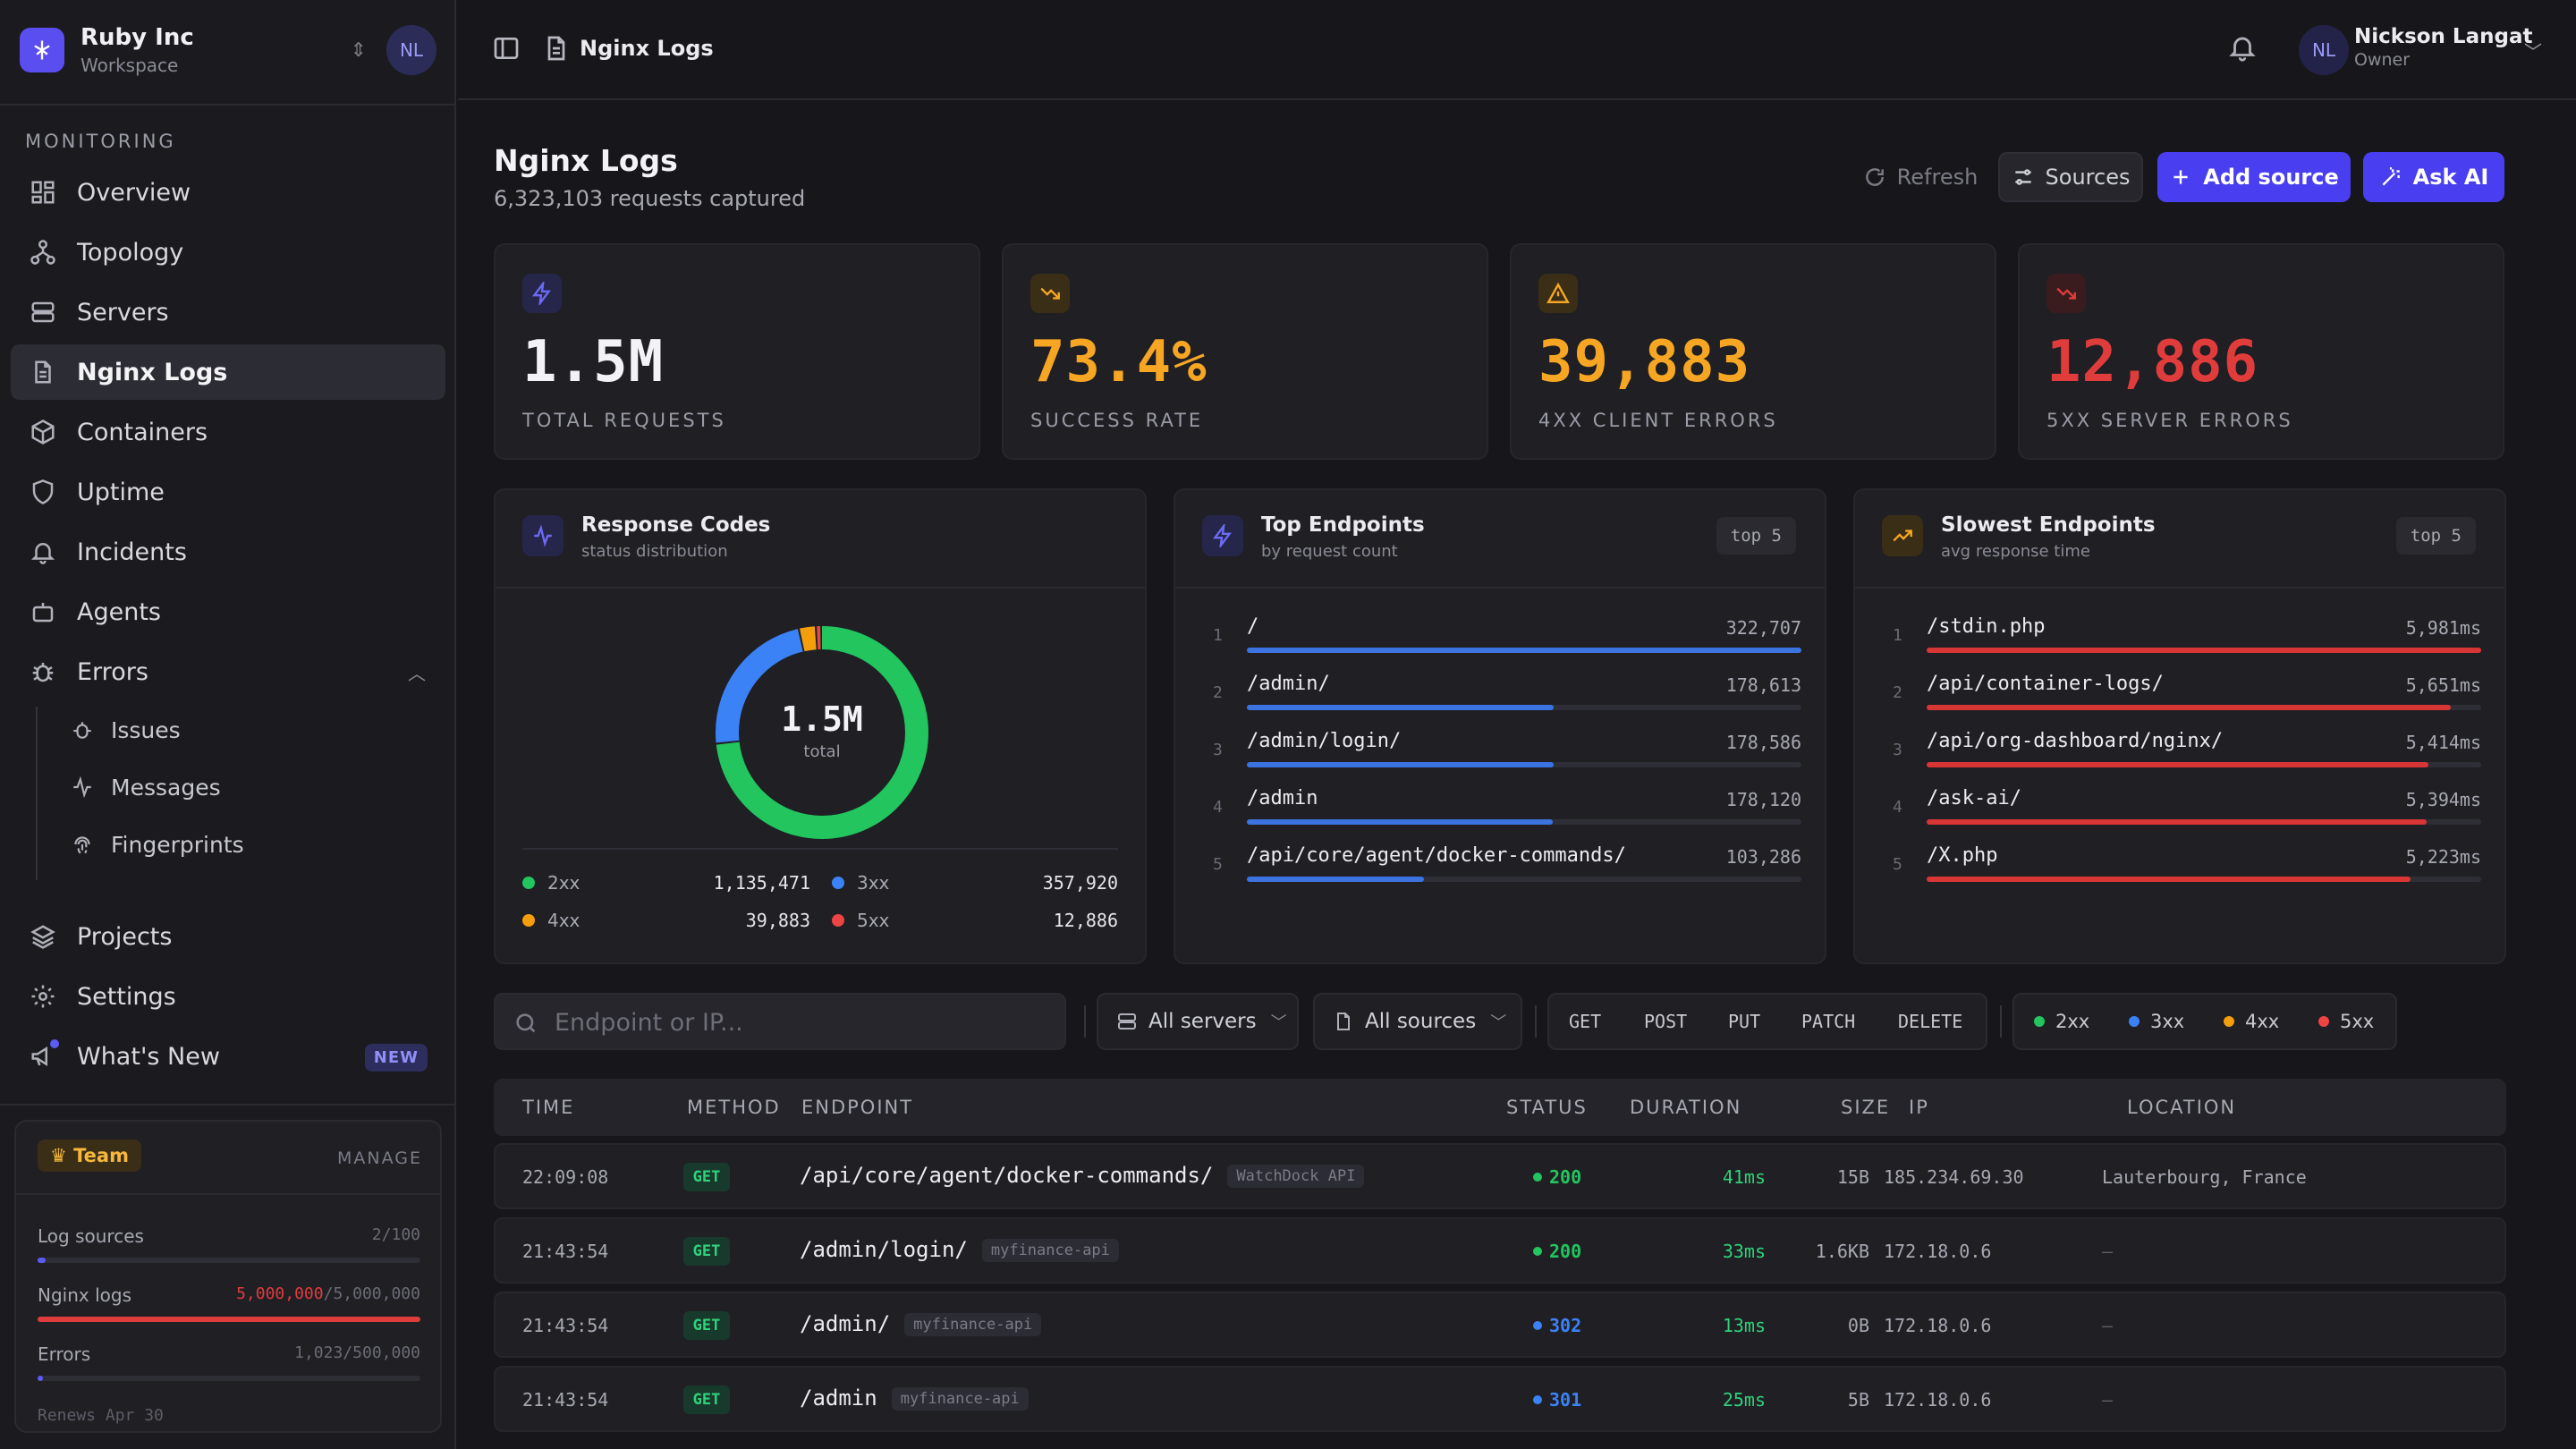  Describe the element at coordinates (548, 1107) in the screenshot. I see `column-header-time: TIME` at that location.